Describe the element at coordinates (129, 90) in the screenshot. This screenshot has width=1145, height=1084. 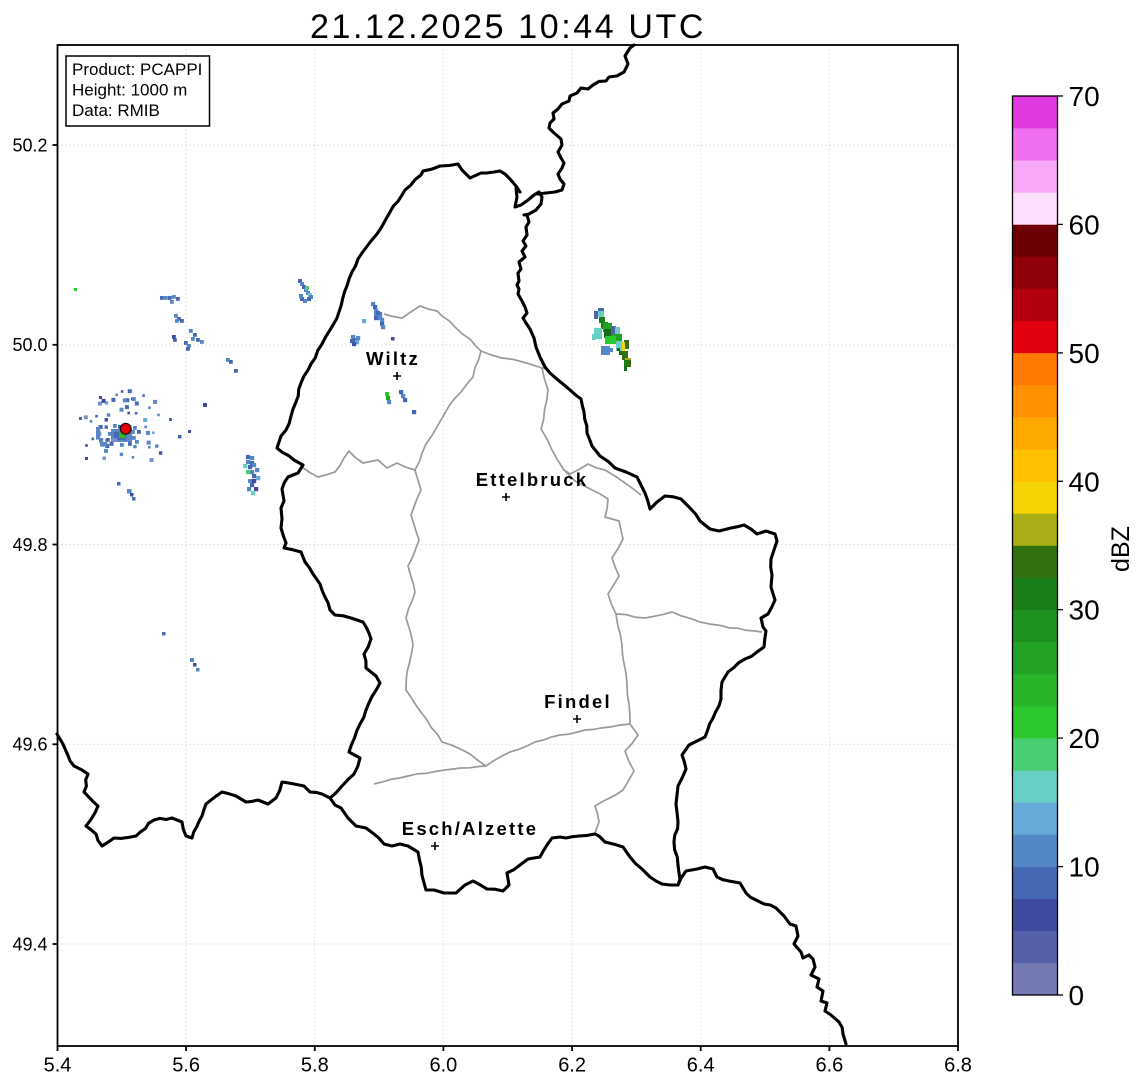
I see `svg-text: Height: 1000 m` at that location.